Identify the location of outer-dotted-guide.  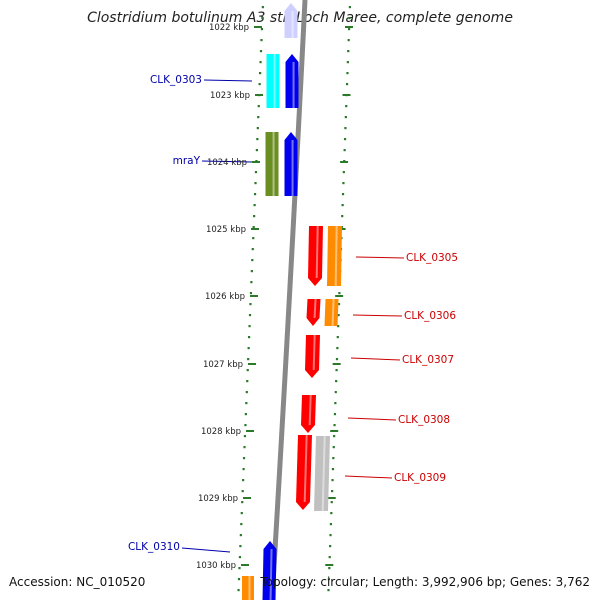
(339, 299).